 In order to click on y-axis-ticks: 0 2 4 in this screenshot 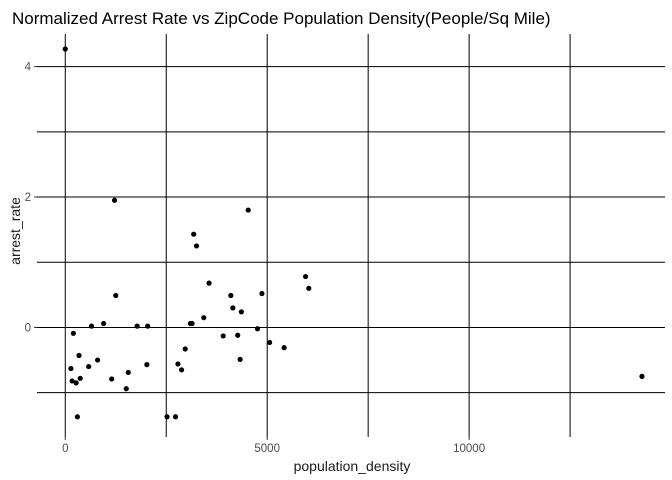, I will do `click(31, 198)`.